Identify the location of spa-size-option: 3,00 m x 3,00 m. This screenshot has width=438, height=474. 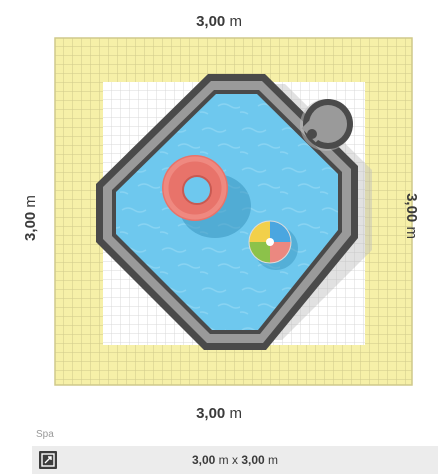
(235, 460).